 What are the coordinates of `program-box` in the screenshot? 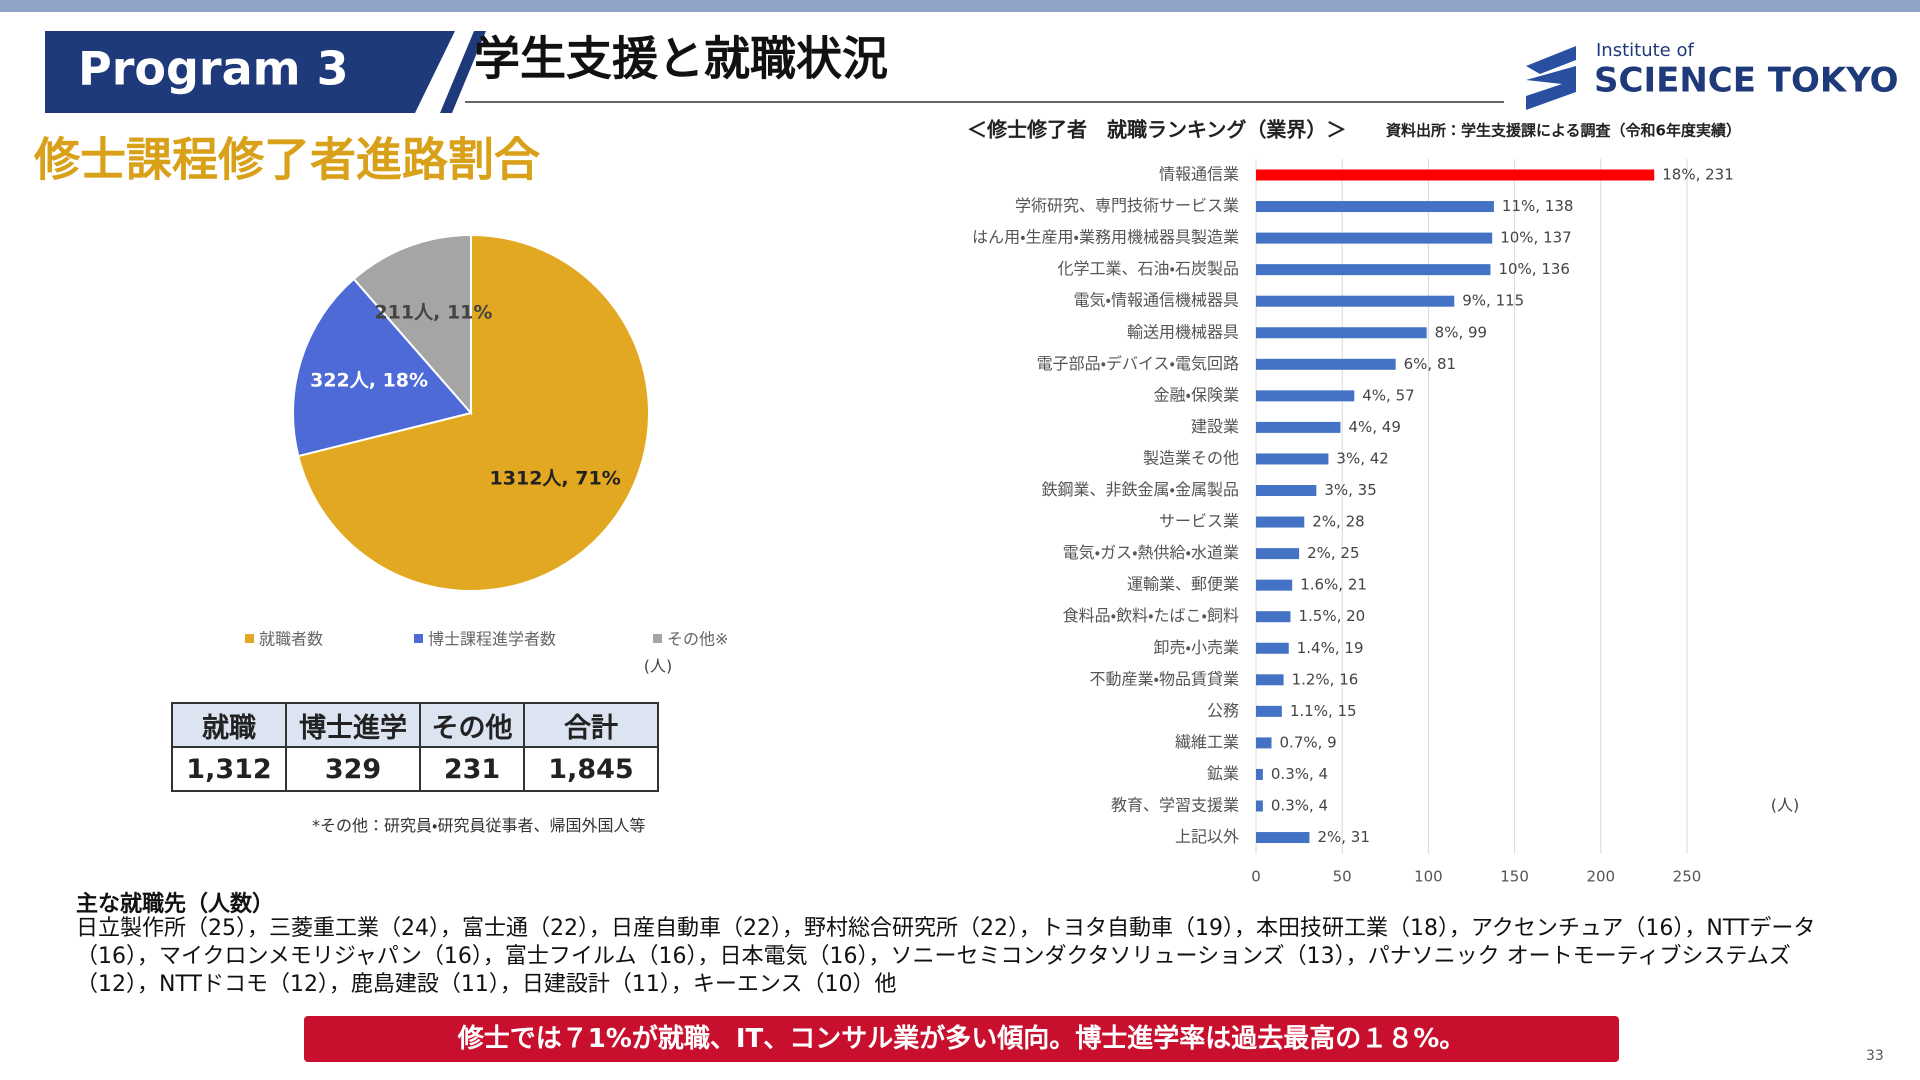 It's located at (250, 72).